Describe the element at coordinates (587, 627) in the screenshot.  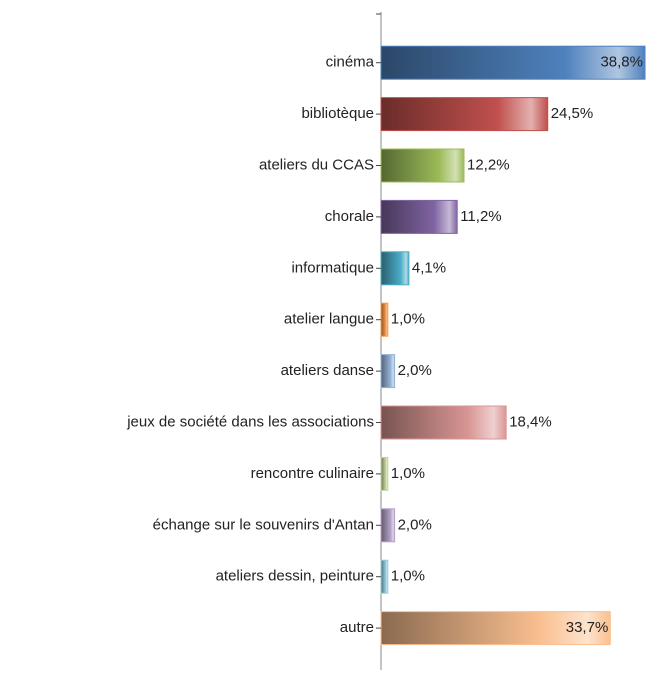
I see `value-label: 33,7%` at that location.